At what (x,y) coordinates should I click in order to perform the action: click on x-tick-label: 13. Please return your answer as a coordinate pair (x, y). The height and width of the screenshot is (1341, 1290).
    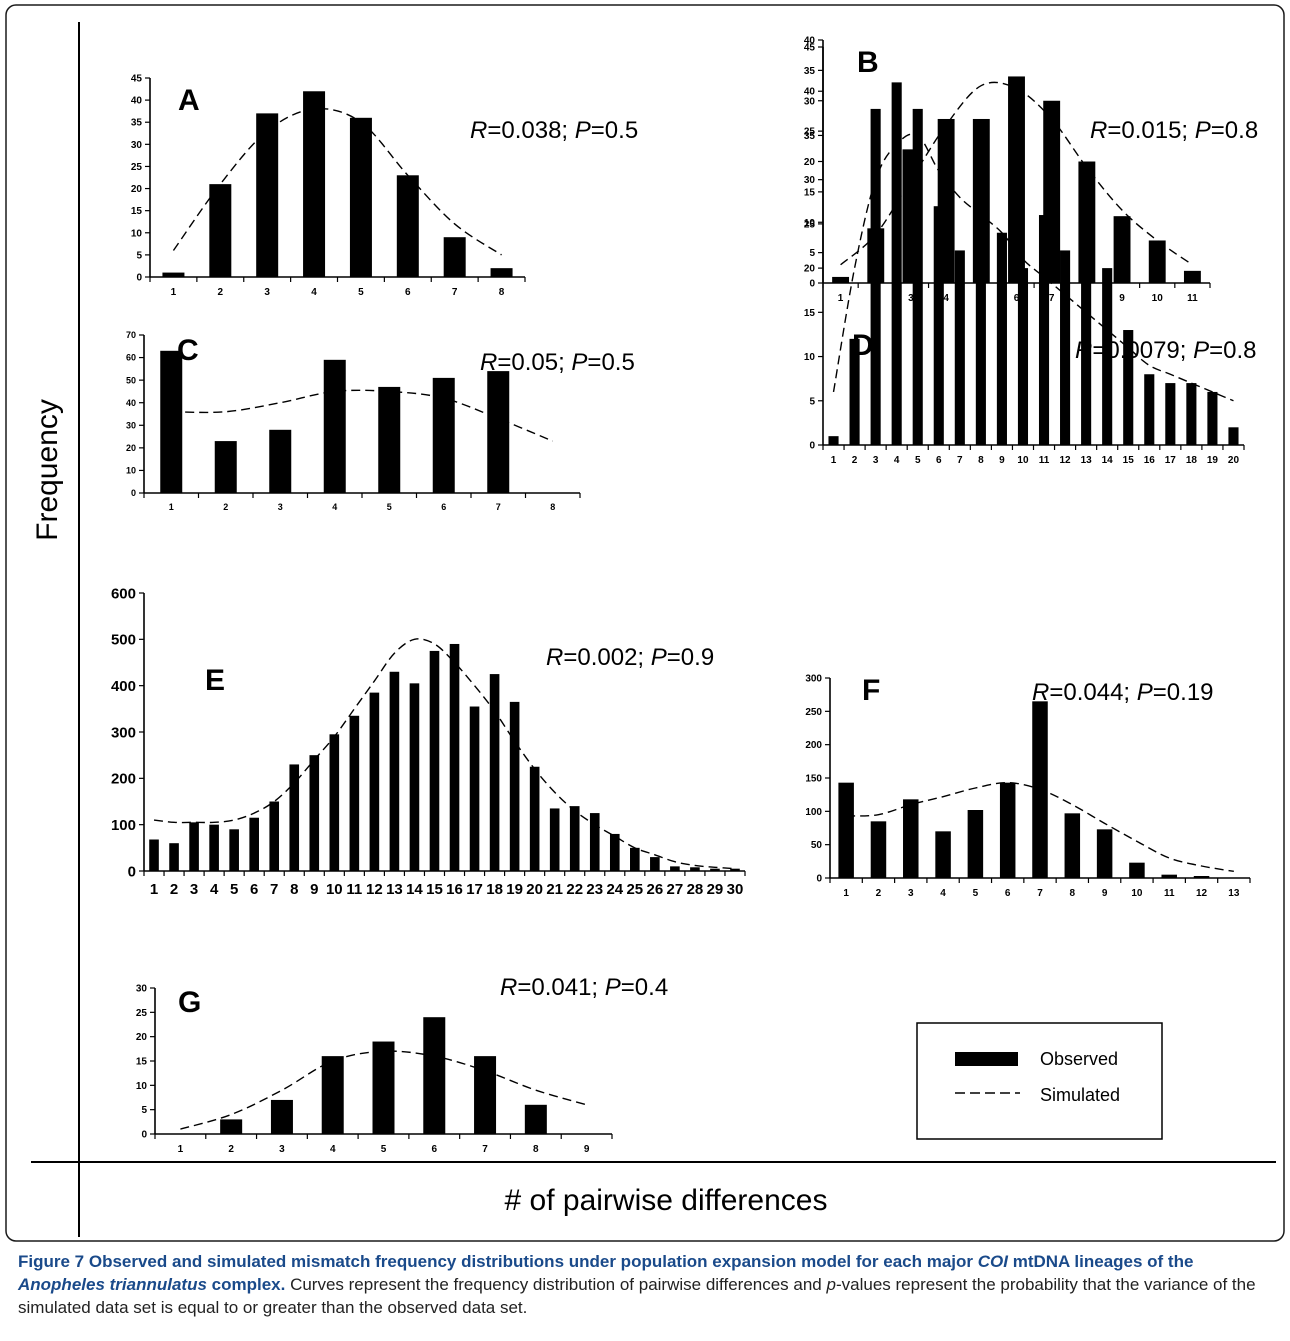
    Looking at the image, I should click on (1087, 460).